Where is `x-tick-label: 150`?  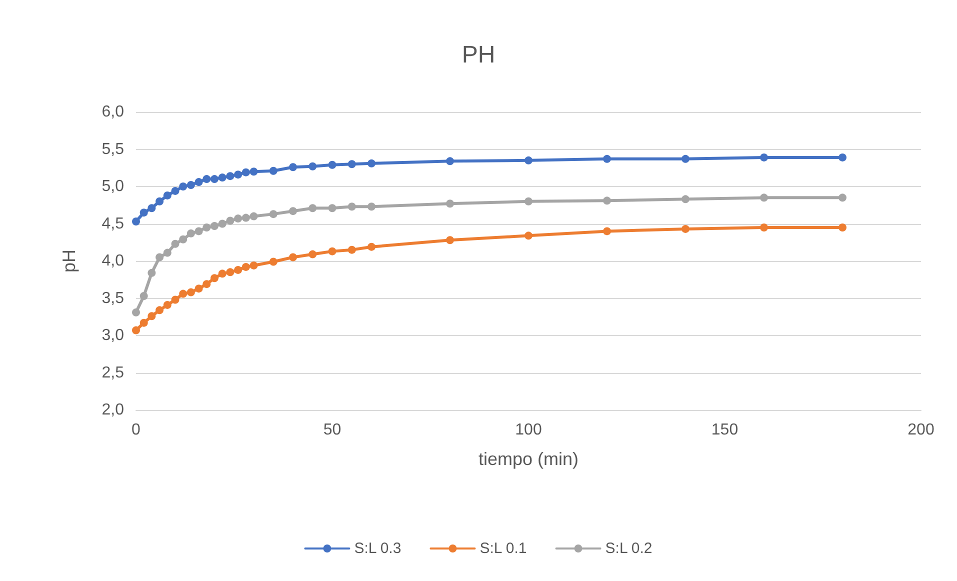
x-tick-label: 150 is located at coordinates (724, 430).